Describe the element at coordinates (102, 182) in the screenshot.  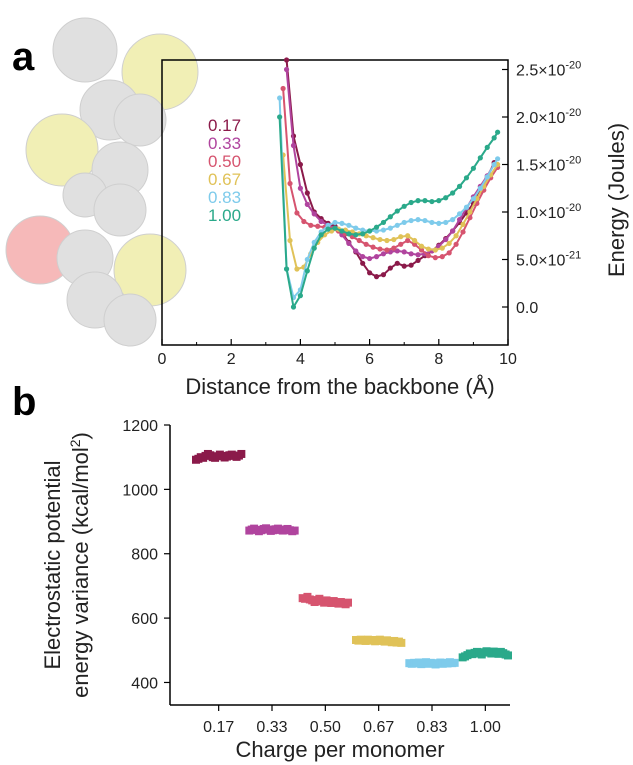
I see `molecule-illustration` at that location.